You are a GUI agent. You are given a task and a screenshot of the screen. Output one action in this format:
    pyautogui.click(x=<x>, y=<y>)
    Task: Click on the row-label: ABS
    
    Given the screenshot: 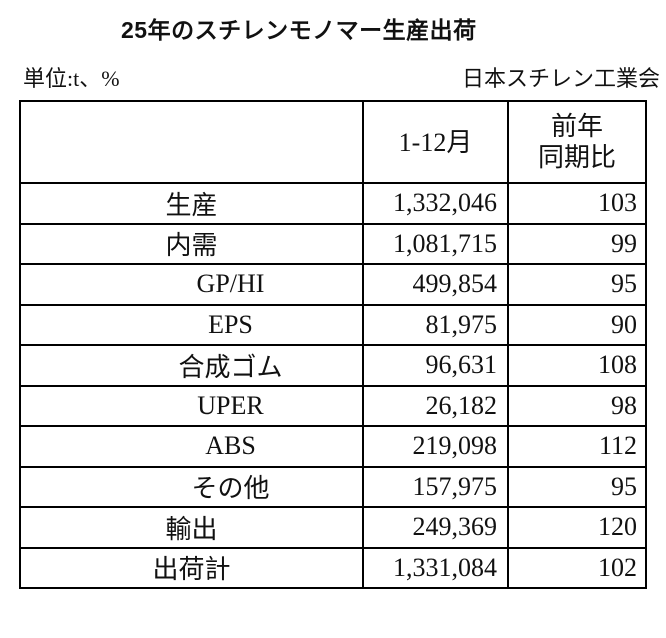 What is the action you would take?
    pyautogui.click(x=191, y=446)
    